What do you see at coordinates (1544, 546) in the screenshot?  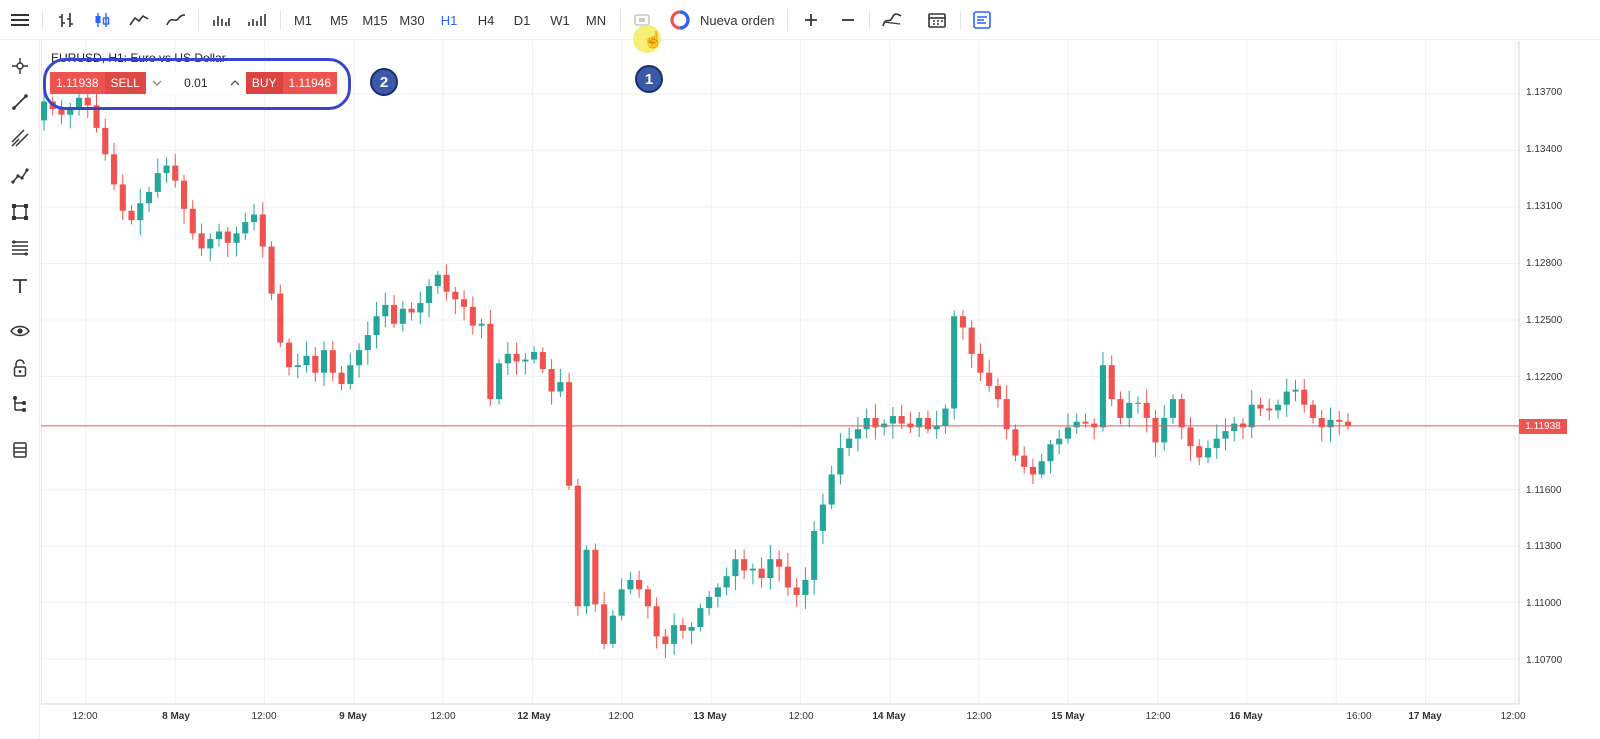 I see `price-axis-label: 1.11300` at bounding box center [1544, 546].